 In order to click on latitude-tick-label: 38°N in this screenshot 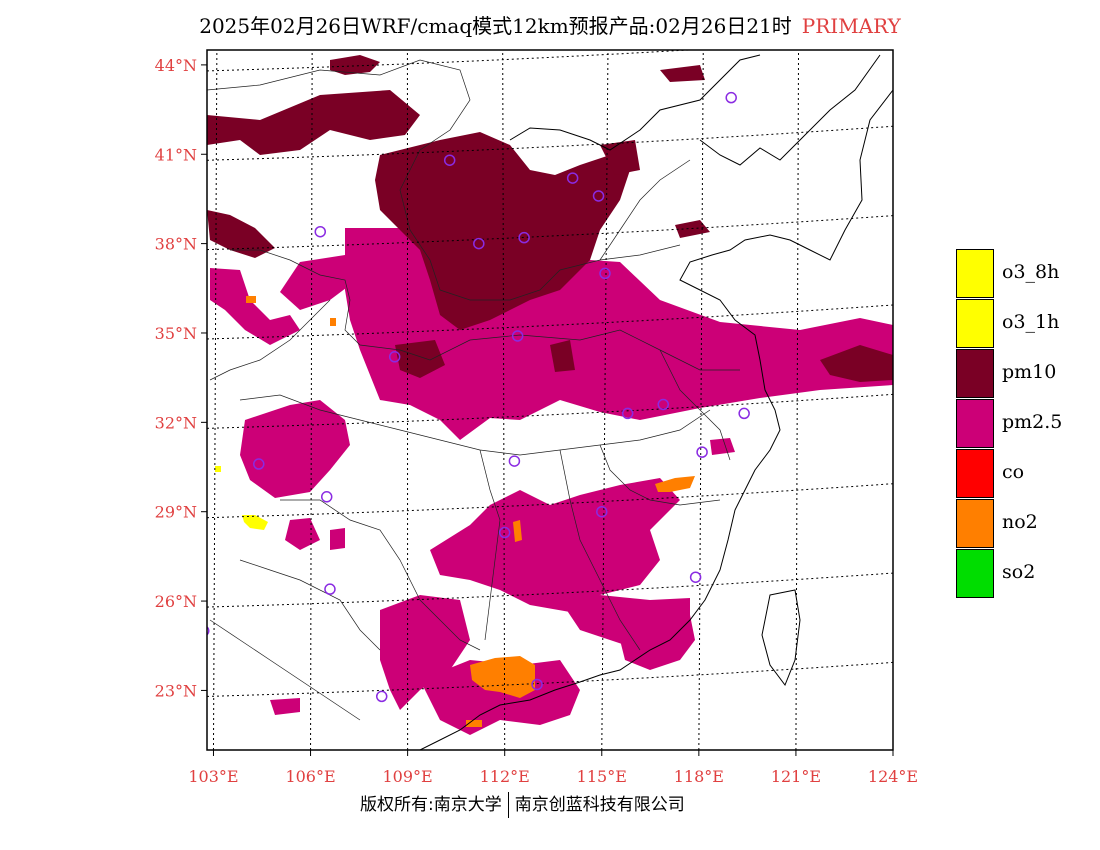, I will do `click(176, 244)`.